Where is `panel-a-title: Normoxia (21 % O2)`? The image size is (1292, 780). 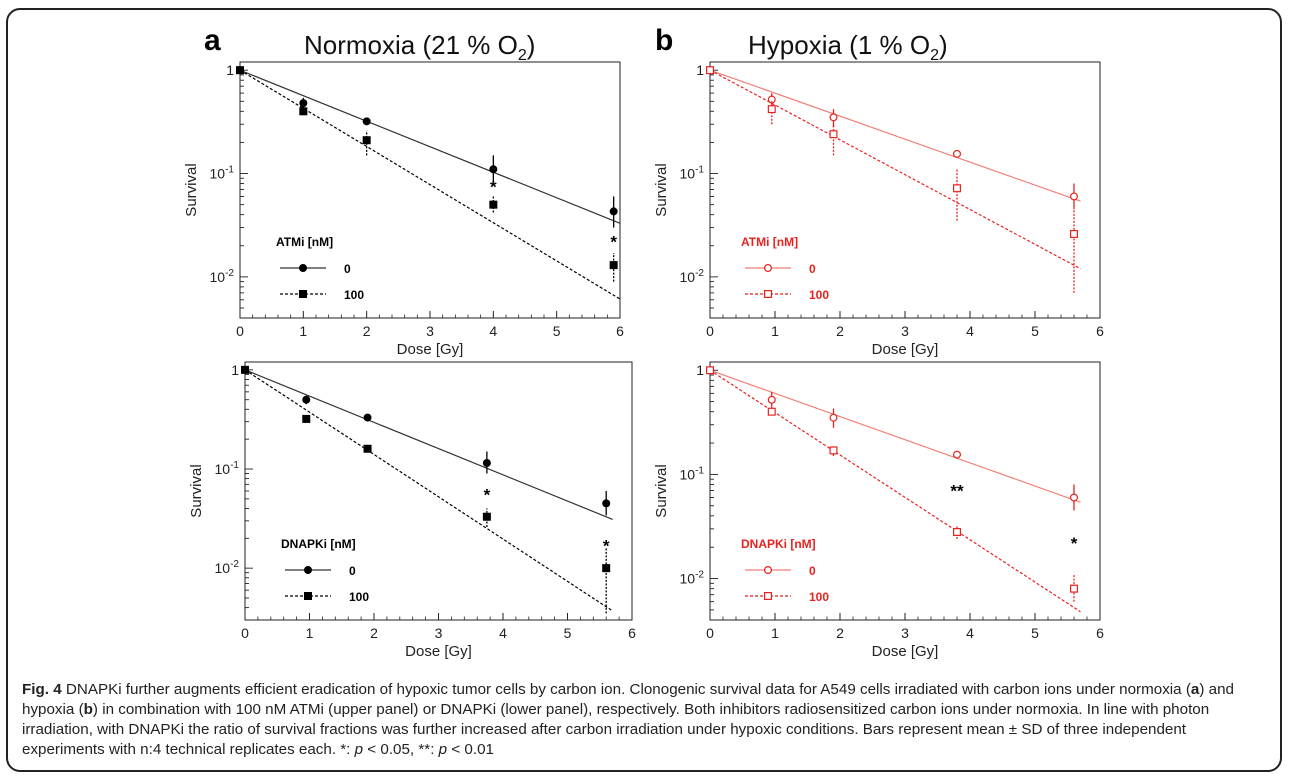
panel-a-title: Normoxia (21 % O2) is located at coordinates (420, 47).